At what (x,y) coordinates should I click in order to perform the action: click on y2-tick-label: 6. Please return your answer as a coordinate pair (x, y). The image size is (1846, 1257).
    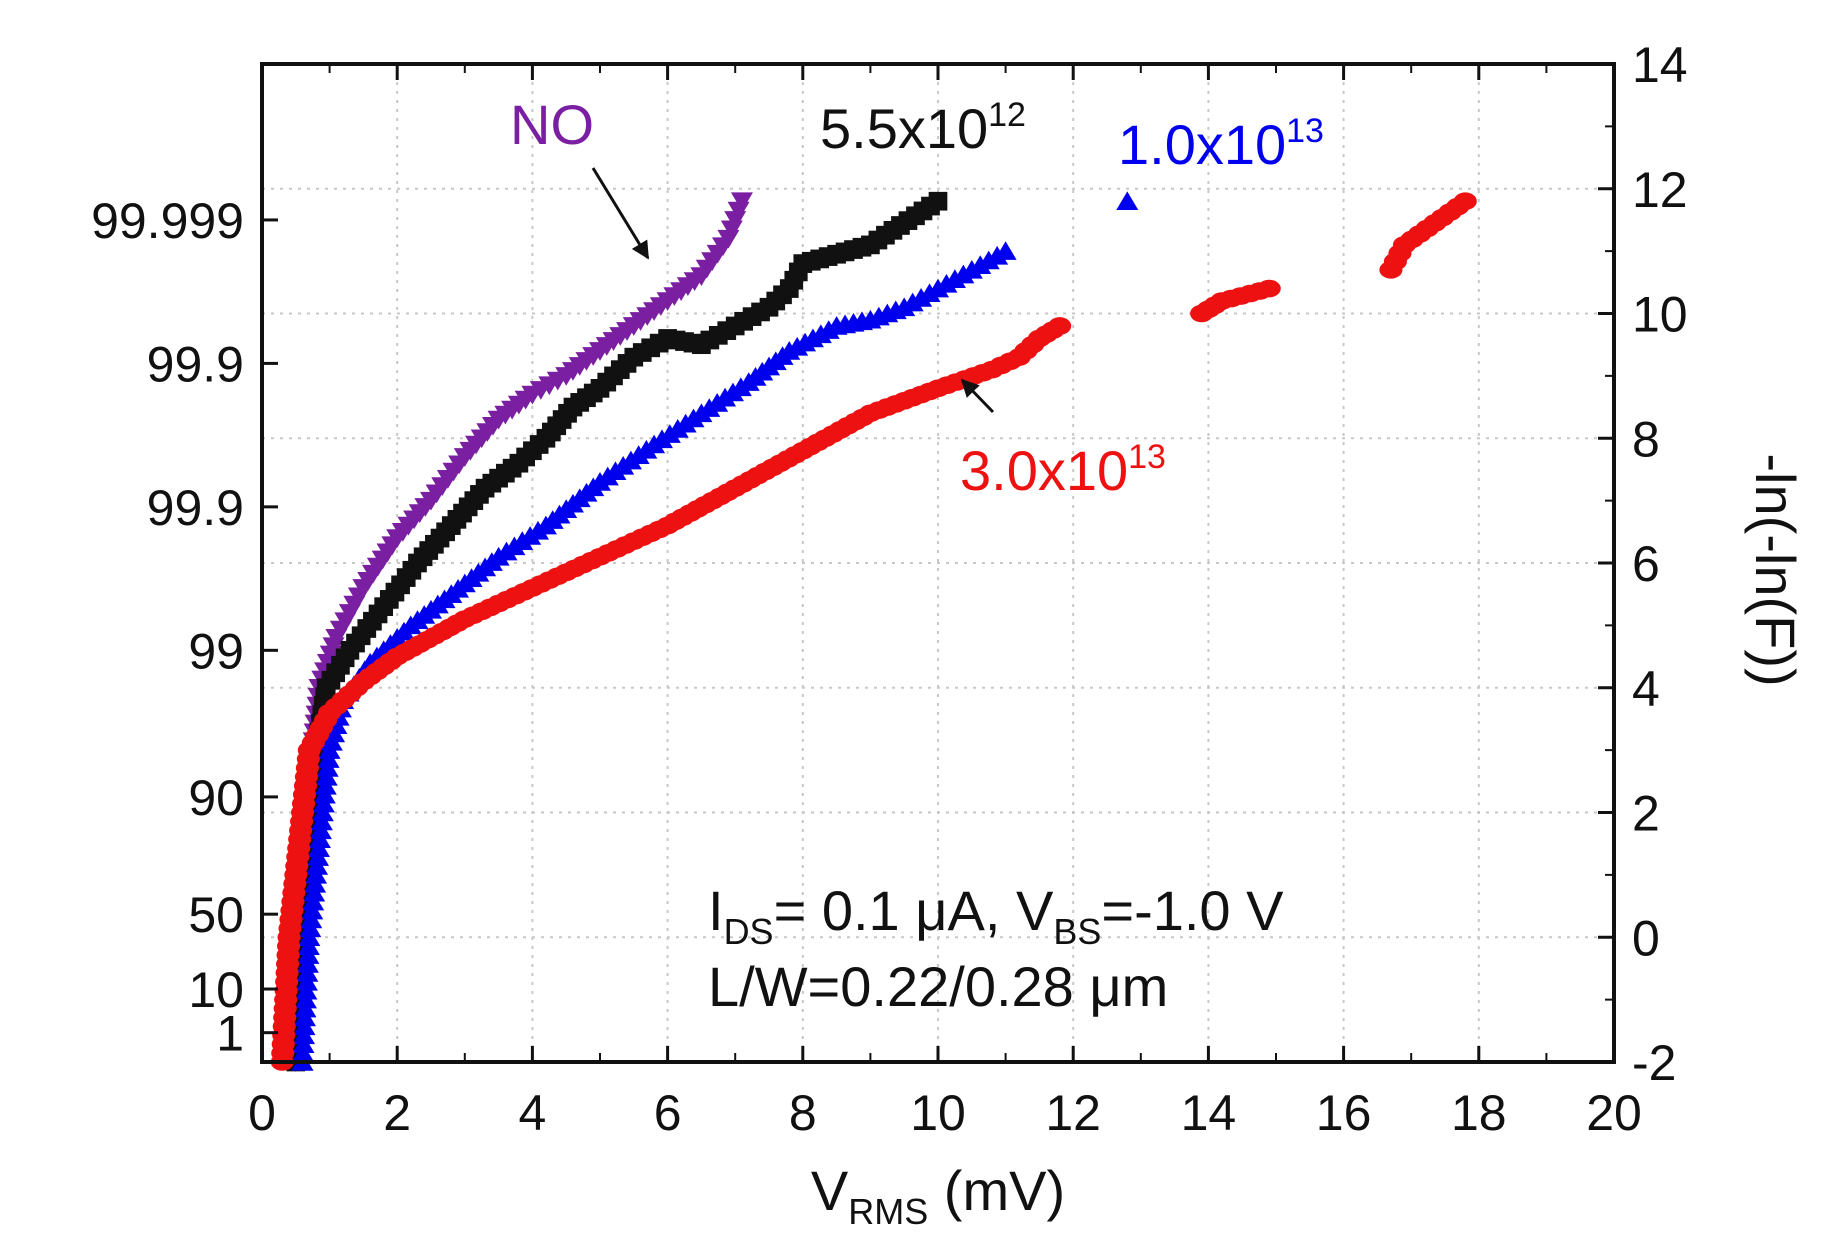
    Looking at the image, I should click on (1646, 564).